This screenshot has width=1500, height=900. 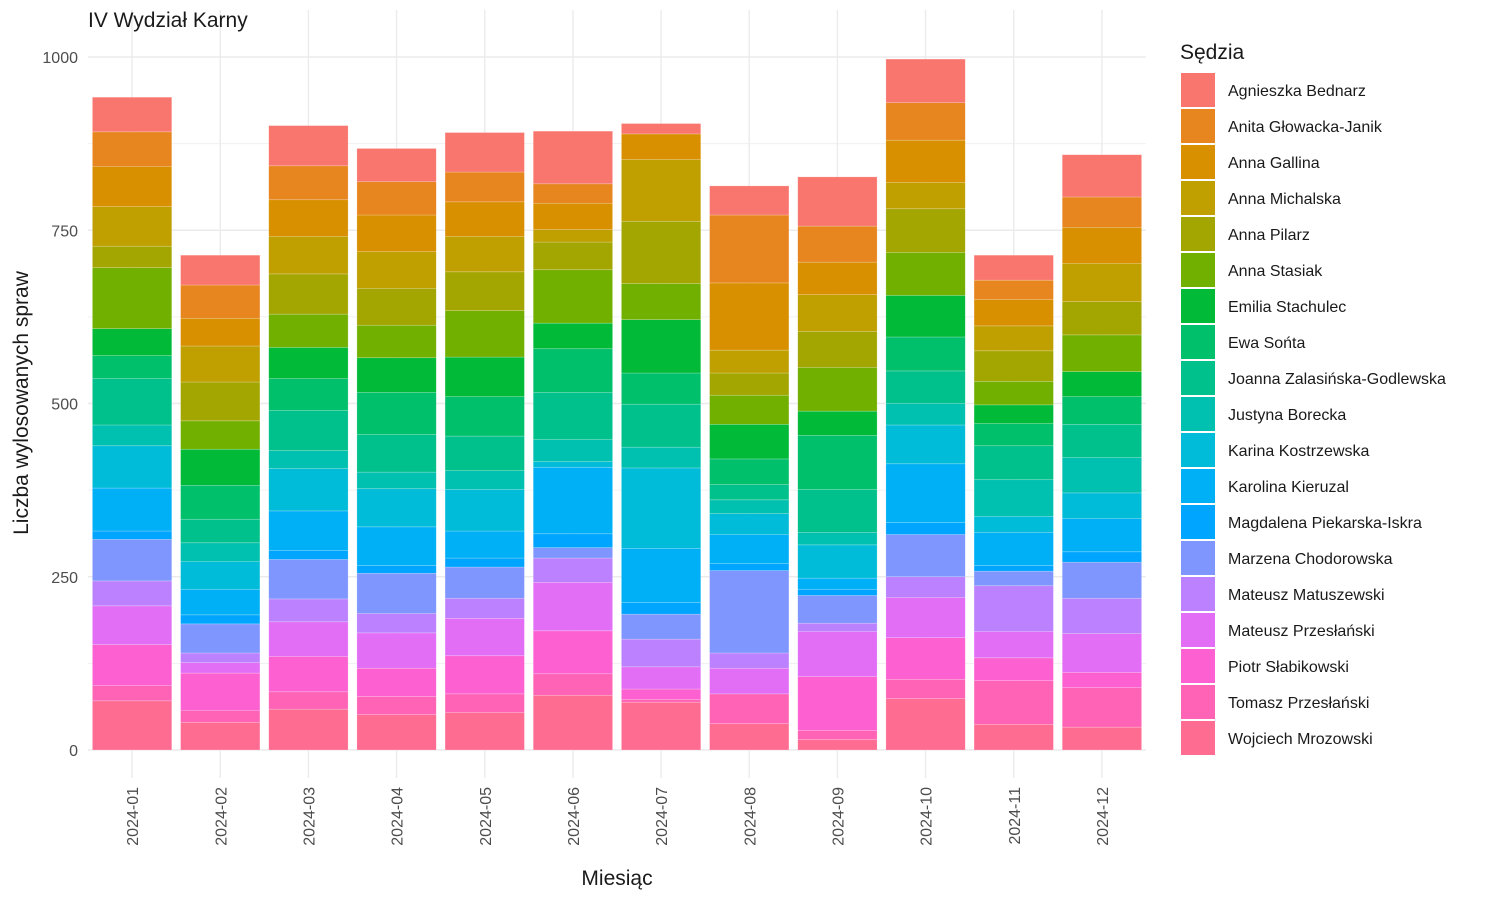 What do you see at coordinates (662, 816) in the screenshot?
I see `x-tick-label: 2024-07` at bounding box center [662, 816].